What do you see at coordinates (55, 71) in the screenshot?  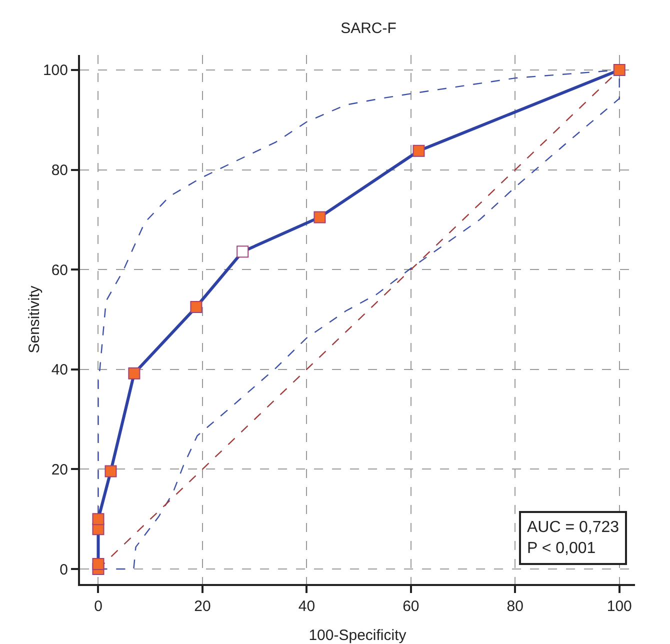 I see `y-tick-label: 100` at bounding box center [55, 71].